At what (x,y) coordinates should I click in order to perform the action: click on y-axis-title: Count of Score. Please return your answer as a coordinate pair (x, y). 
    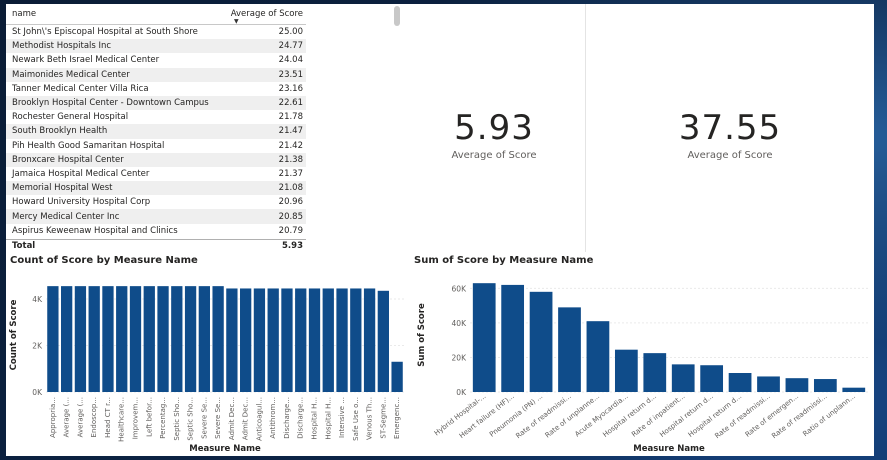
    Looking at the image, I should click on (14, 334).